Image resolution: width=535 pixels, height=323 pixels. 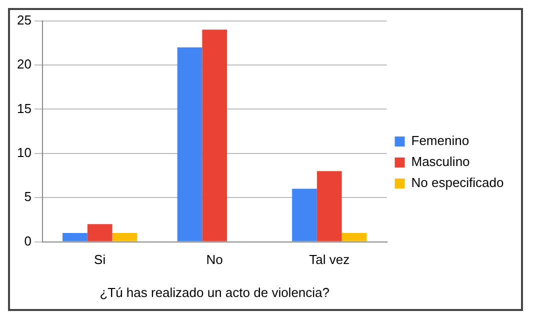 What do you see at coordinates (24, 108) in the screenshot?
I see `y-tick-label: 15` at bounding box center [24, 108].